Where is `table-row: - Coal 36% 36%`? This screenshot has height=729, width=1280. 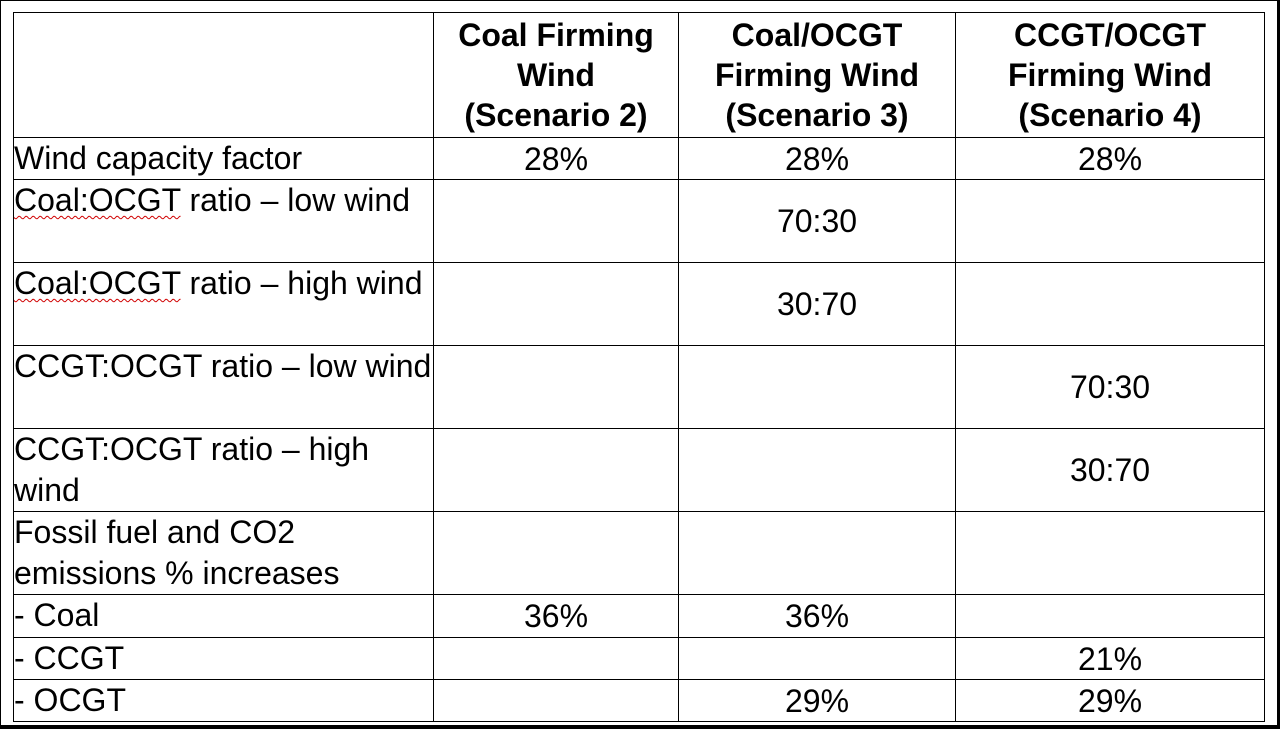 table-row: - Coal 36% 36% is located at coordinates (639, 616).